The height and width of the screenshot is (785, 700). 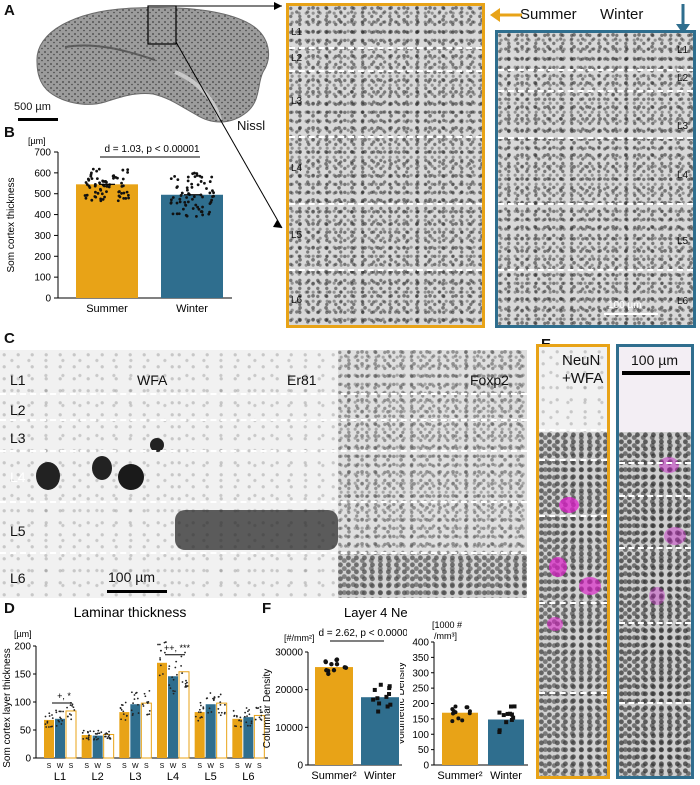 I want to click on panel-b-letter: B, so click(x=9, y=132).